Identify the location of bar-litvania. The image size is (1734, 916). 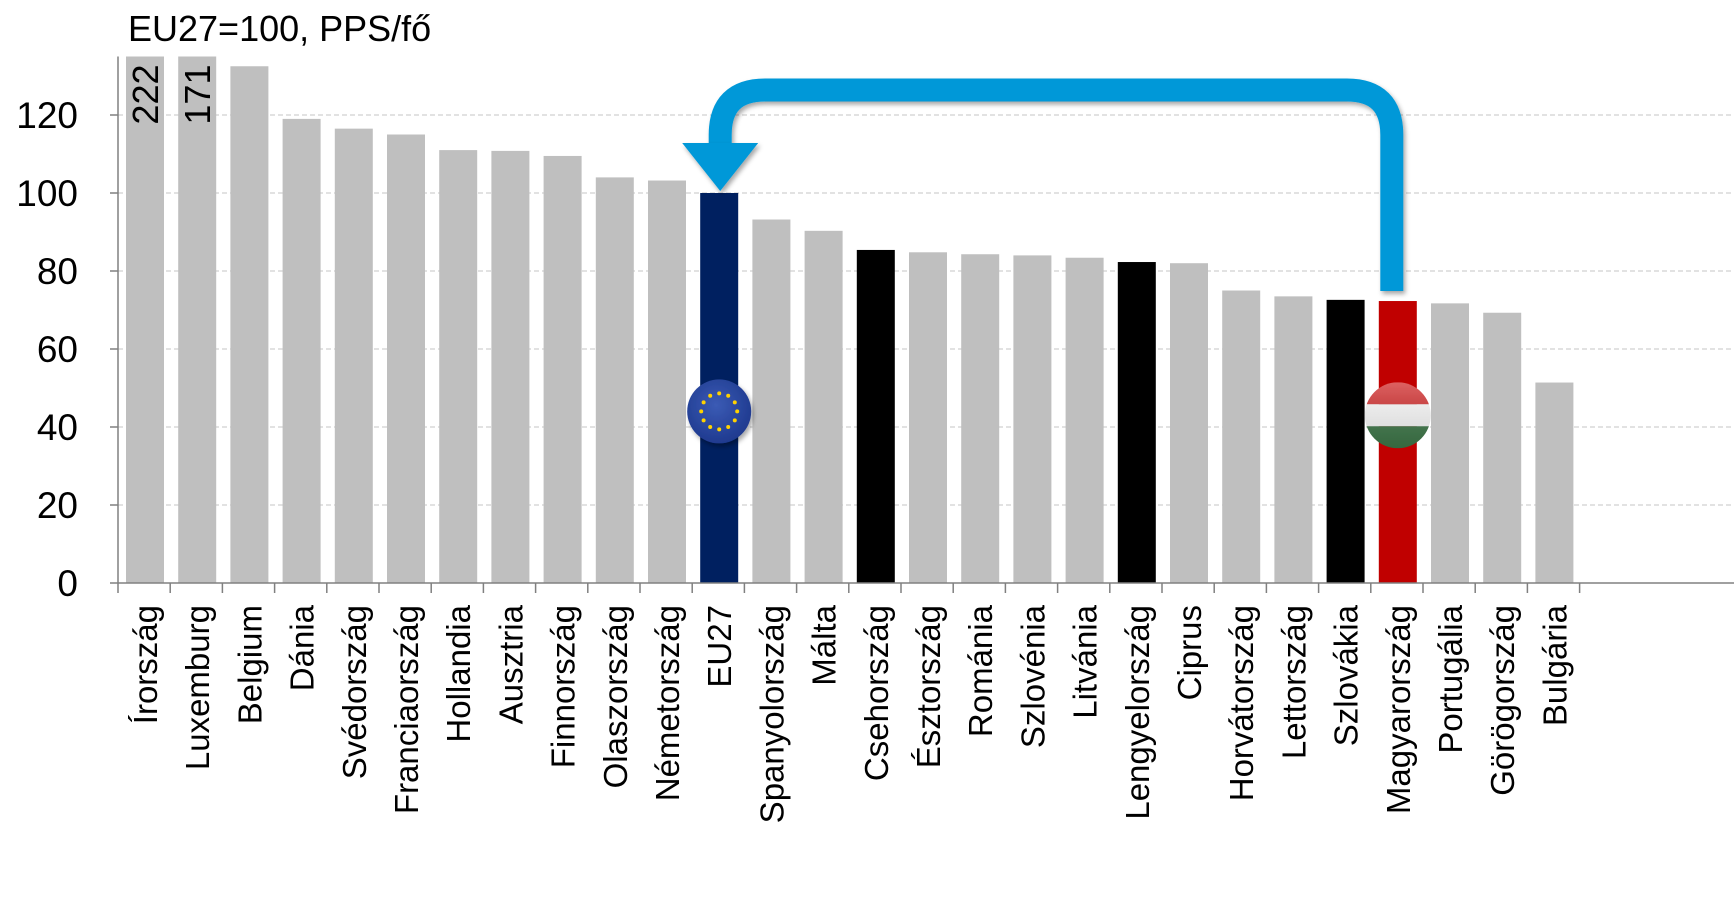
(1084, 420).